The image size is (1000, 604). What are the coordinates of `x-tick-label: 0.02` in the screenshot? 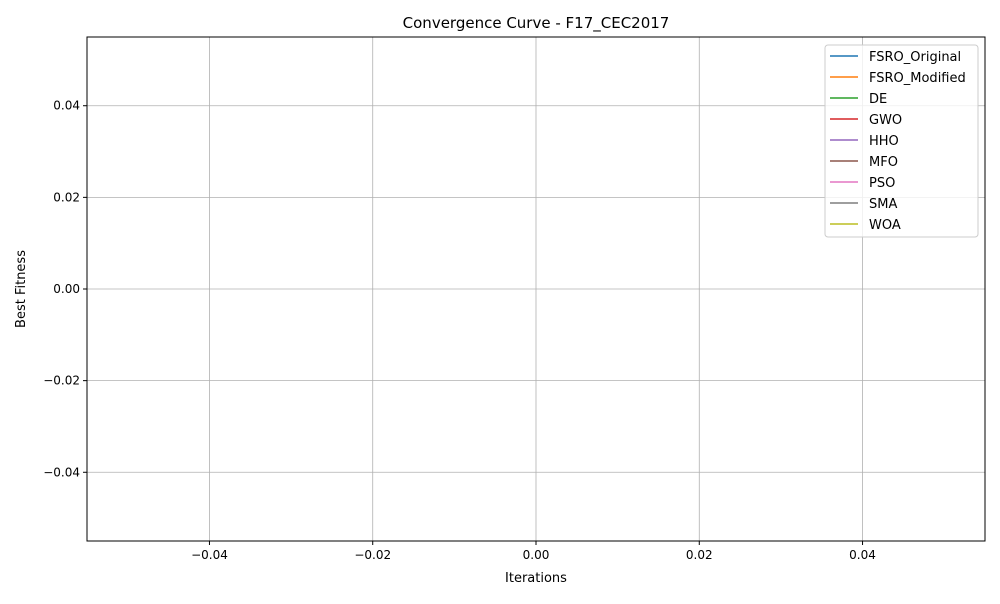 It's located at (699, 555).